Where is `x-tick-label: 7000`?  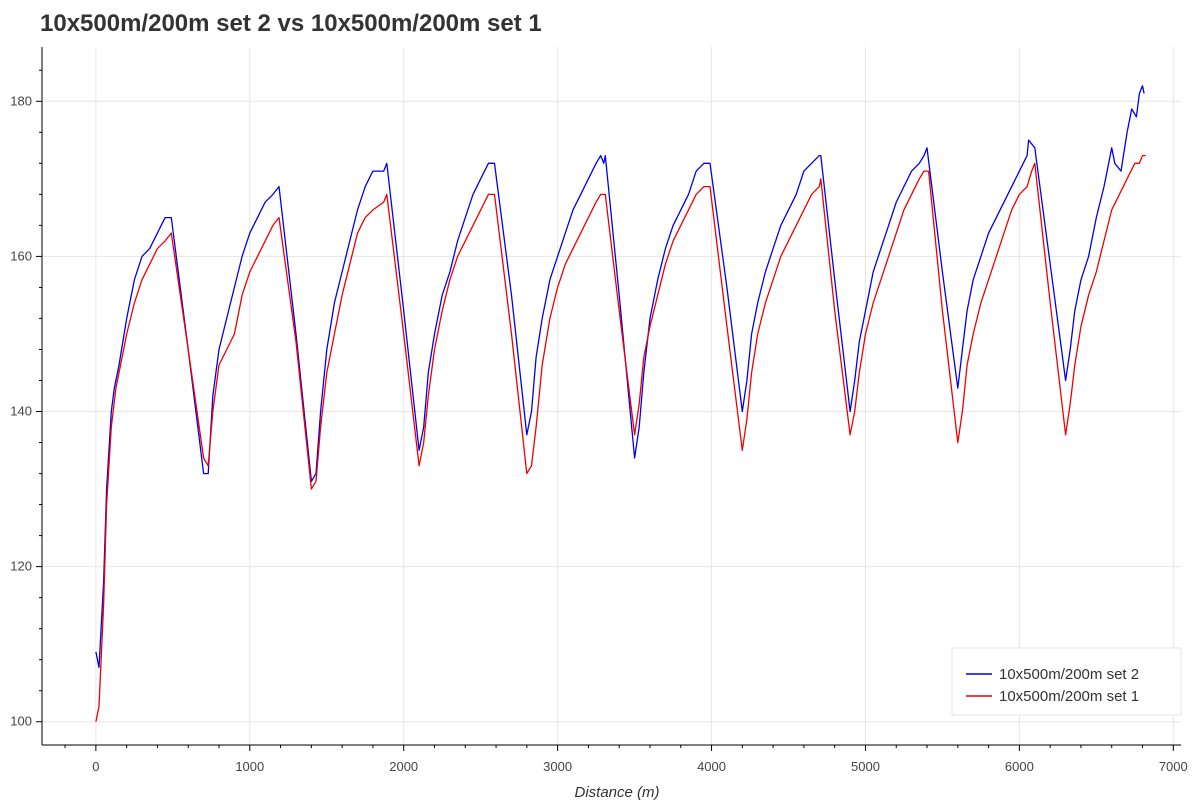
x-tick-label: 7000 is located at coordinates (1173, 766).